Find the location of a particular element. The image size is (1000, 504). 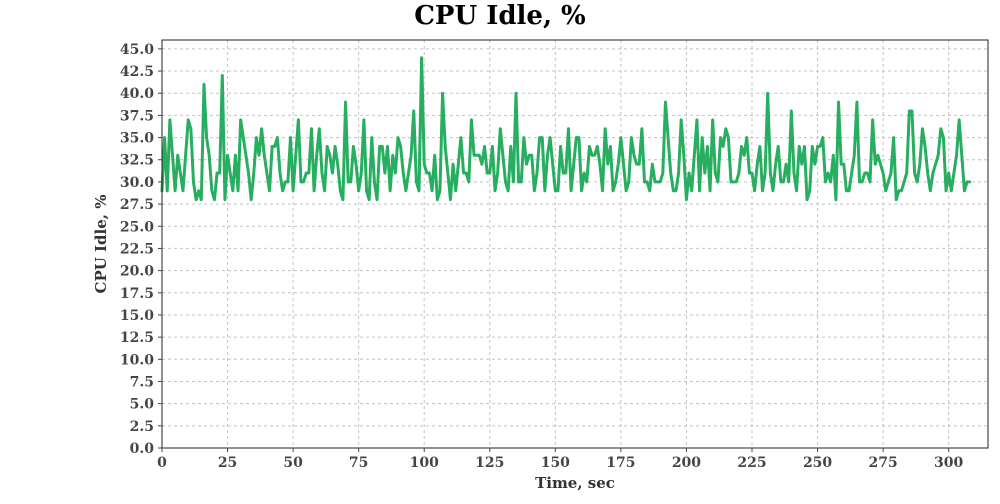

y-tick-label: 22.5 is located at coordinates (137, 249).